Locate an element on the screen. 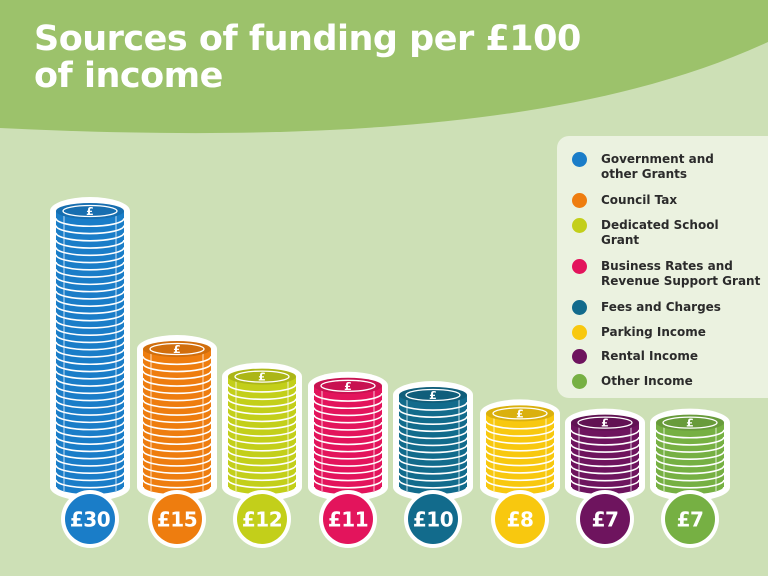 This screenshot has width=768, height=576. legend-label: Government and other Grants is located at coordinates (684, 167).